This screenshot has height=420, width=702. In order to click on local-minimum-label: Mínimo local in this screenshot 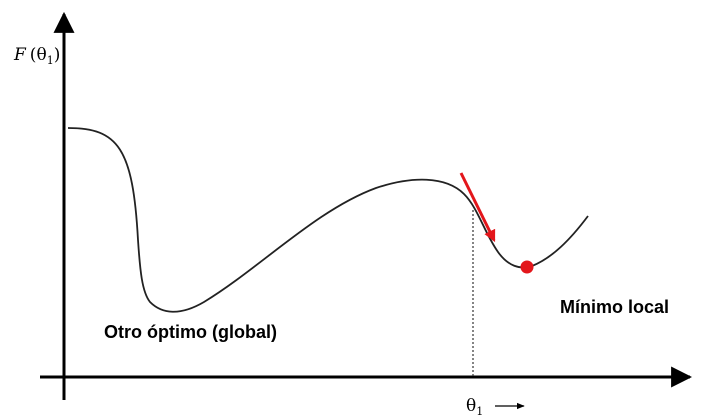, I will do `click(614, 307)`.